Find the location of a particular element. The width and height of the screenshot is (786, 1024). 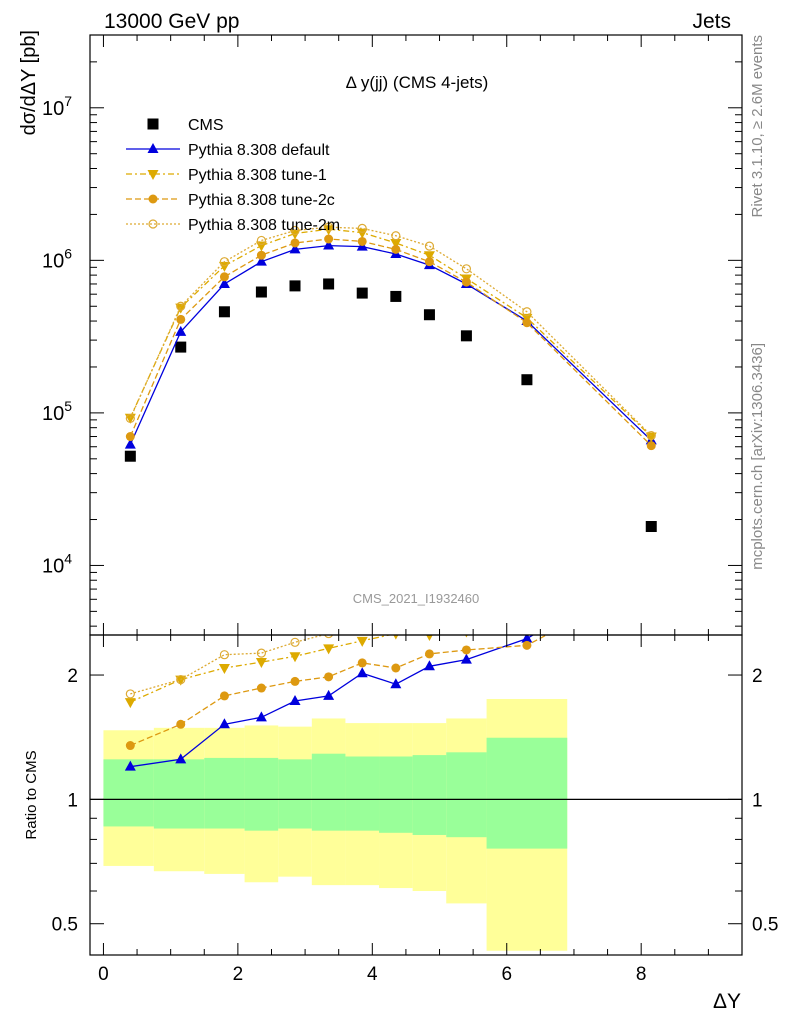

y-tick-label: 10⁵ is located at coordinates (57, 411).